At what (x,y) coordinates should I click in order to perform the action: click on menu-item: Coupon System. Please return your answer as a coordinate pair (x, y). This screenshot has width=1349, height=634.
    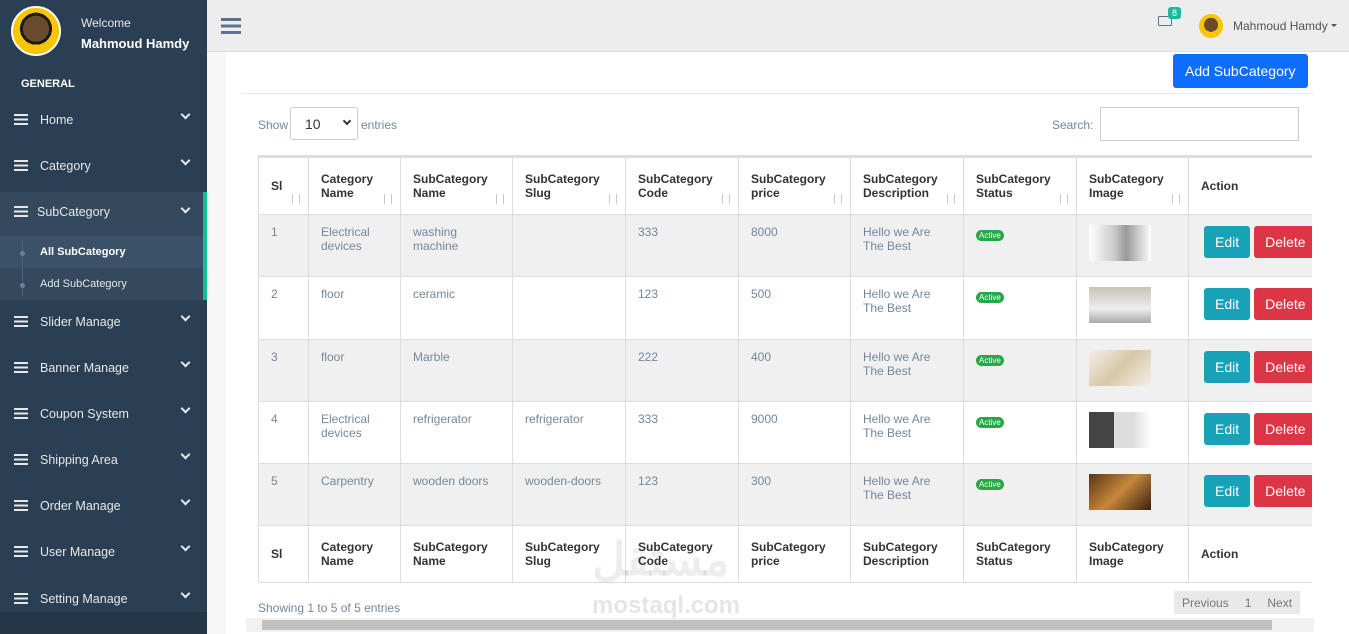
    Looking at the image, I should click on (103, 414).